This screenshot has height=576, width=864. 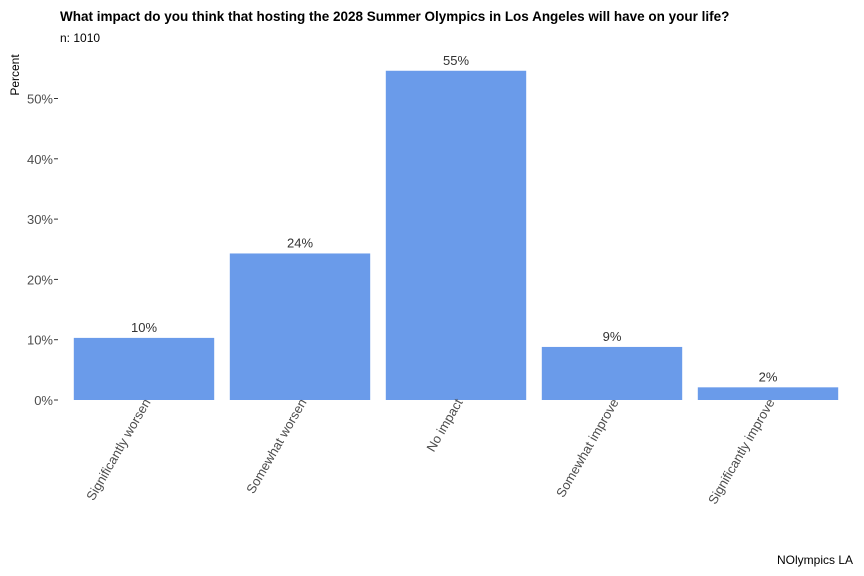 I want to click on data-label: 2%, so click(x=768, y=376).